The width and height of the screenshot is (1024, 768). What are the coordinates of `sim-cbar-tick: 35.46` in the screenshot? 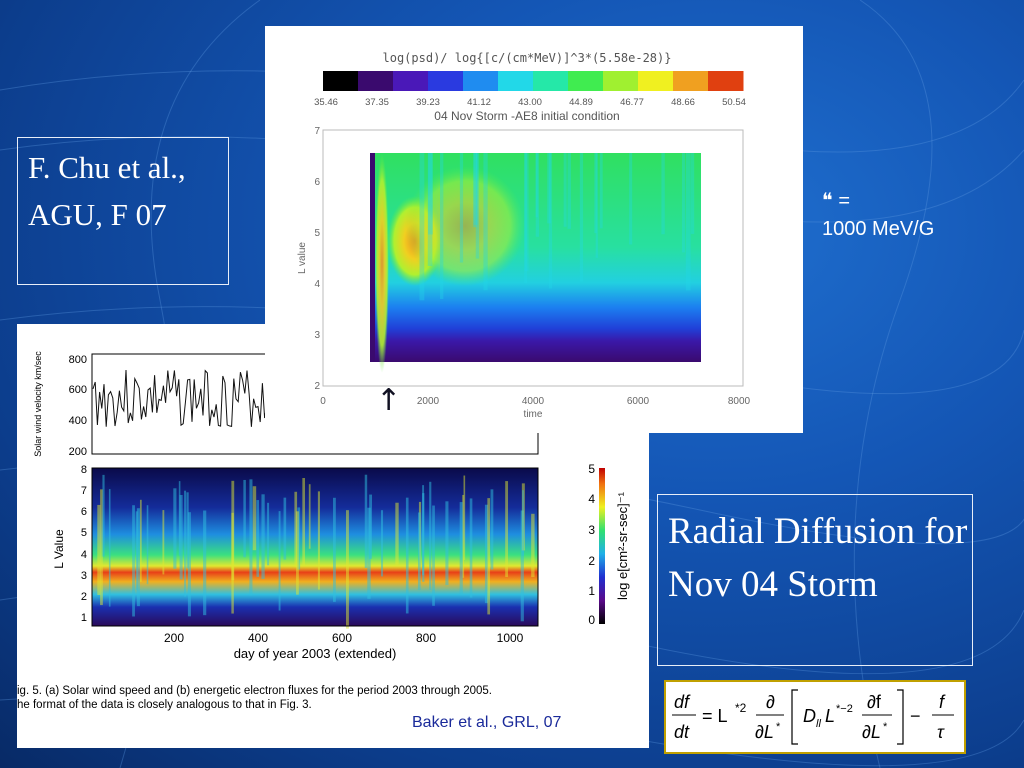 It's located at (326, 102).